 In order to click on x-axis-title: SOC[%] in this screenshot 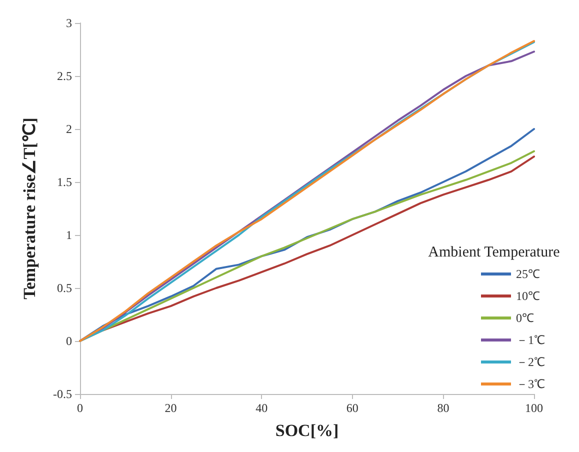, I will do `click(307, 430)`.